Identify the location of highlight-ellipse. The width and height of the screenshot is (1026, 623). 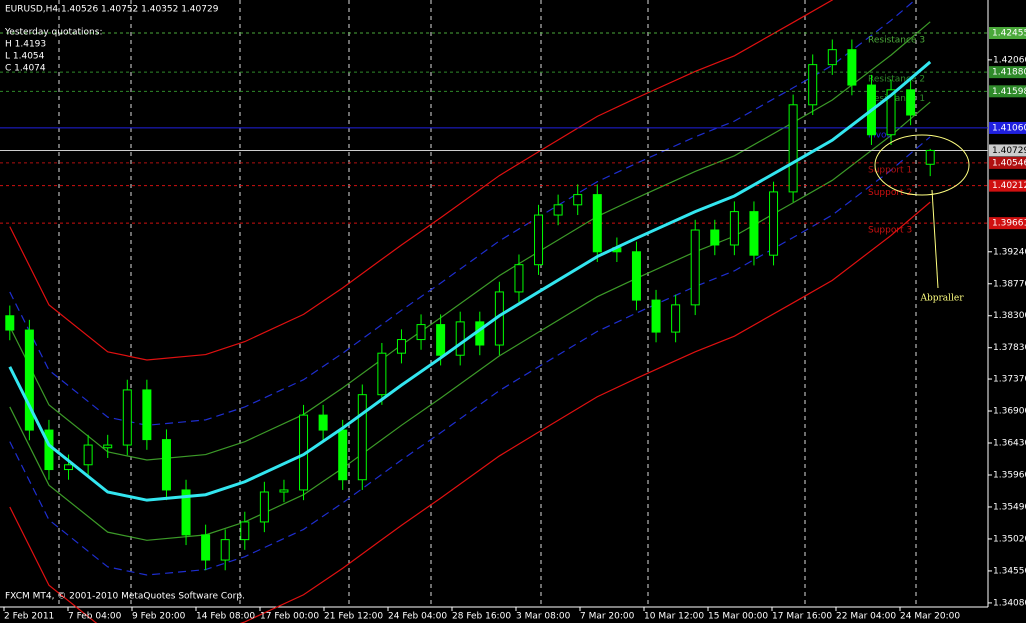
(922, 165).